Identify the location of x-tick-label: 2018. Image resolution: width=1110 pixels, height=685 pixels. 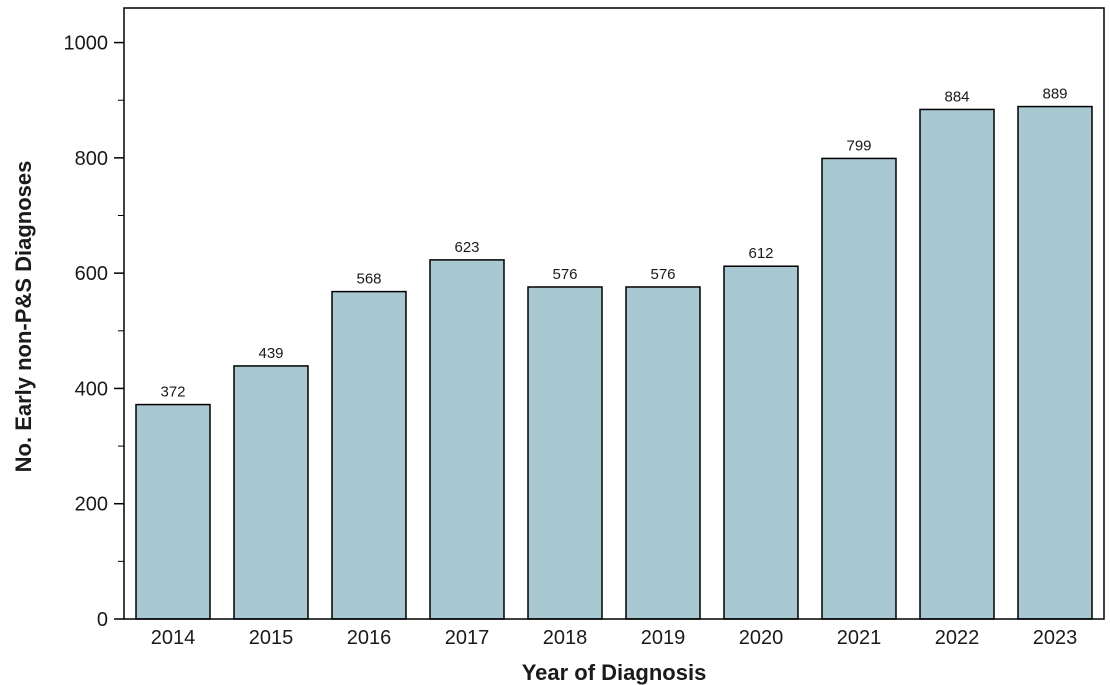
(565, 638).